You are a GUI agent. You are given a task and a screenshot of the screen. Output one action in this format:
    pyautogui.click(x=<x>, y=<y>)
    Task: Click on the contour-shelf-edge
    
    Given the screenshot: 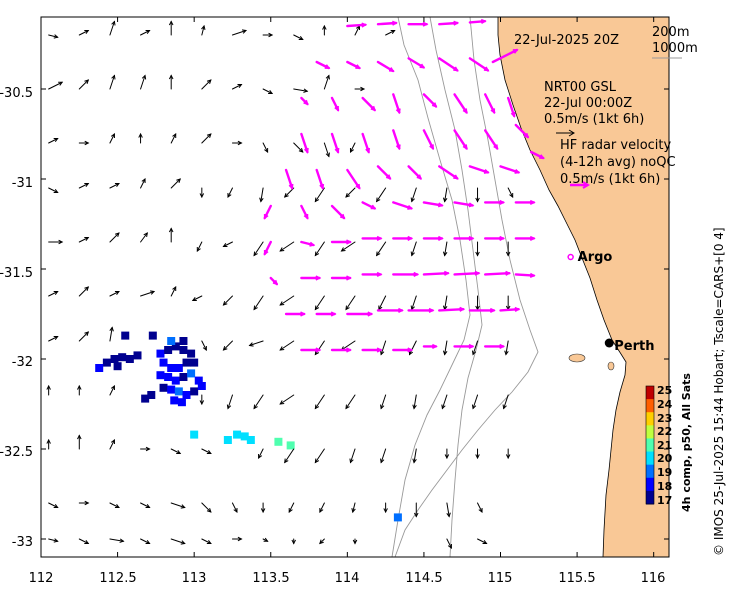 What is the action you would take?
    pyautogui.click(x=456, y=287)
    